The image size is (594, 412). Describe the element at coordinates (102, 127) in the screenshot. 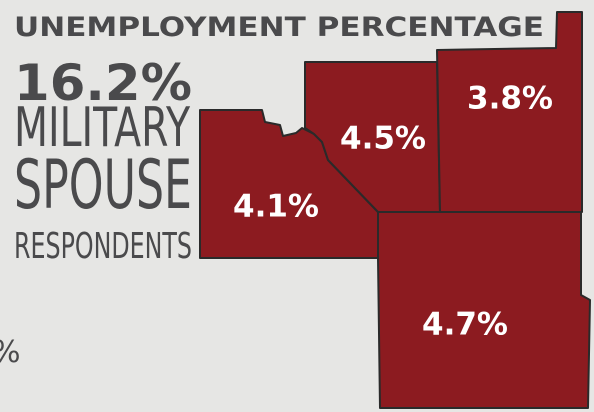

I see `headline-line: MILITARY` at that location.